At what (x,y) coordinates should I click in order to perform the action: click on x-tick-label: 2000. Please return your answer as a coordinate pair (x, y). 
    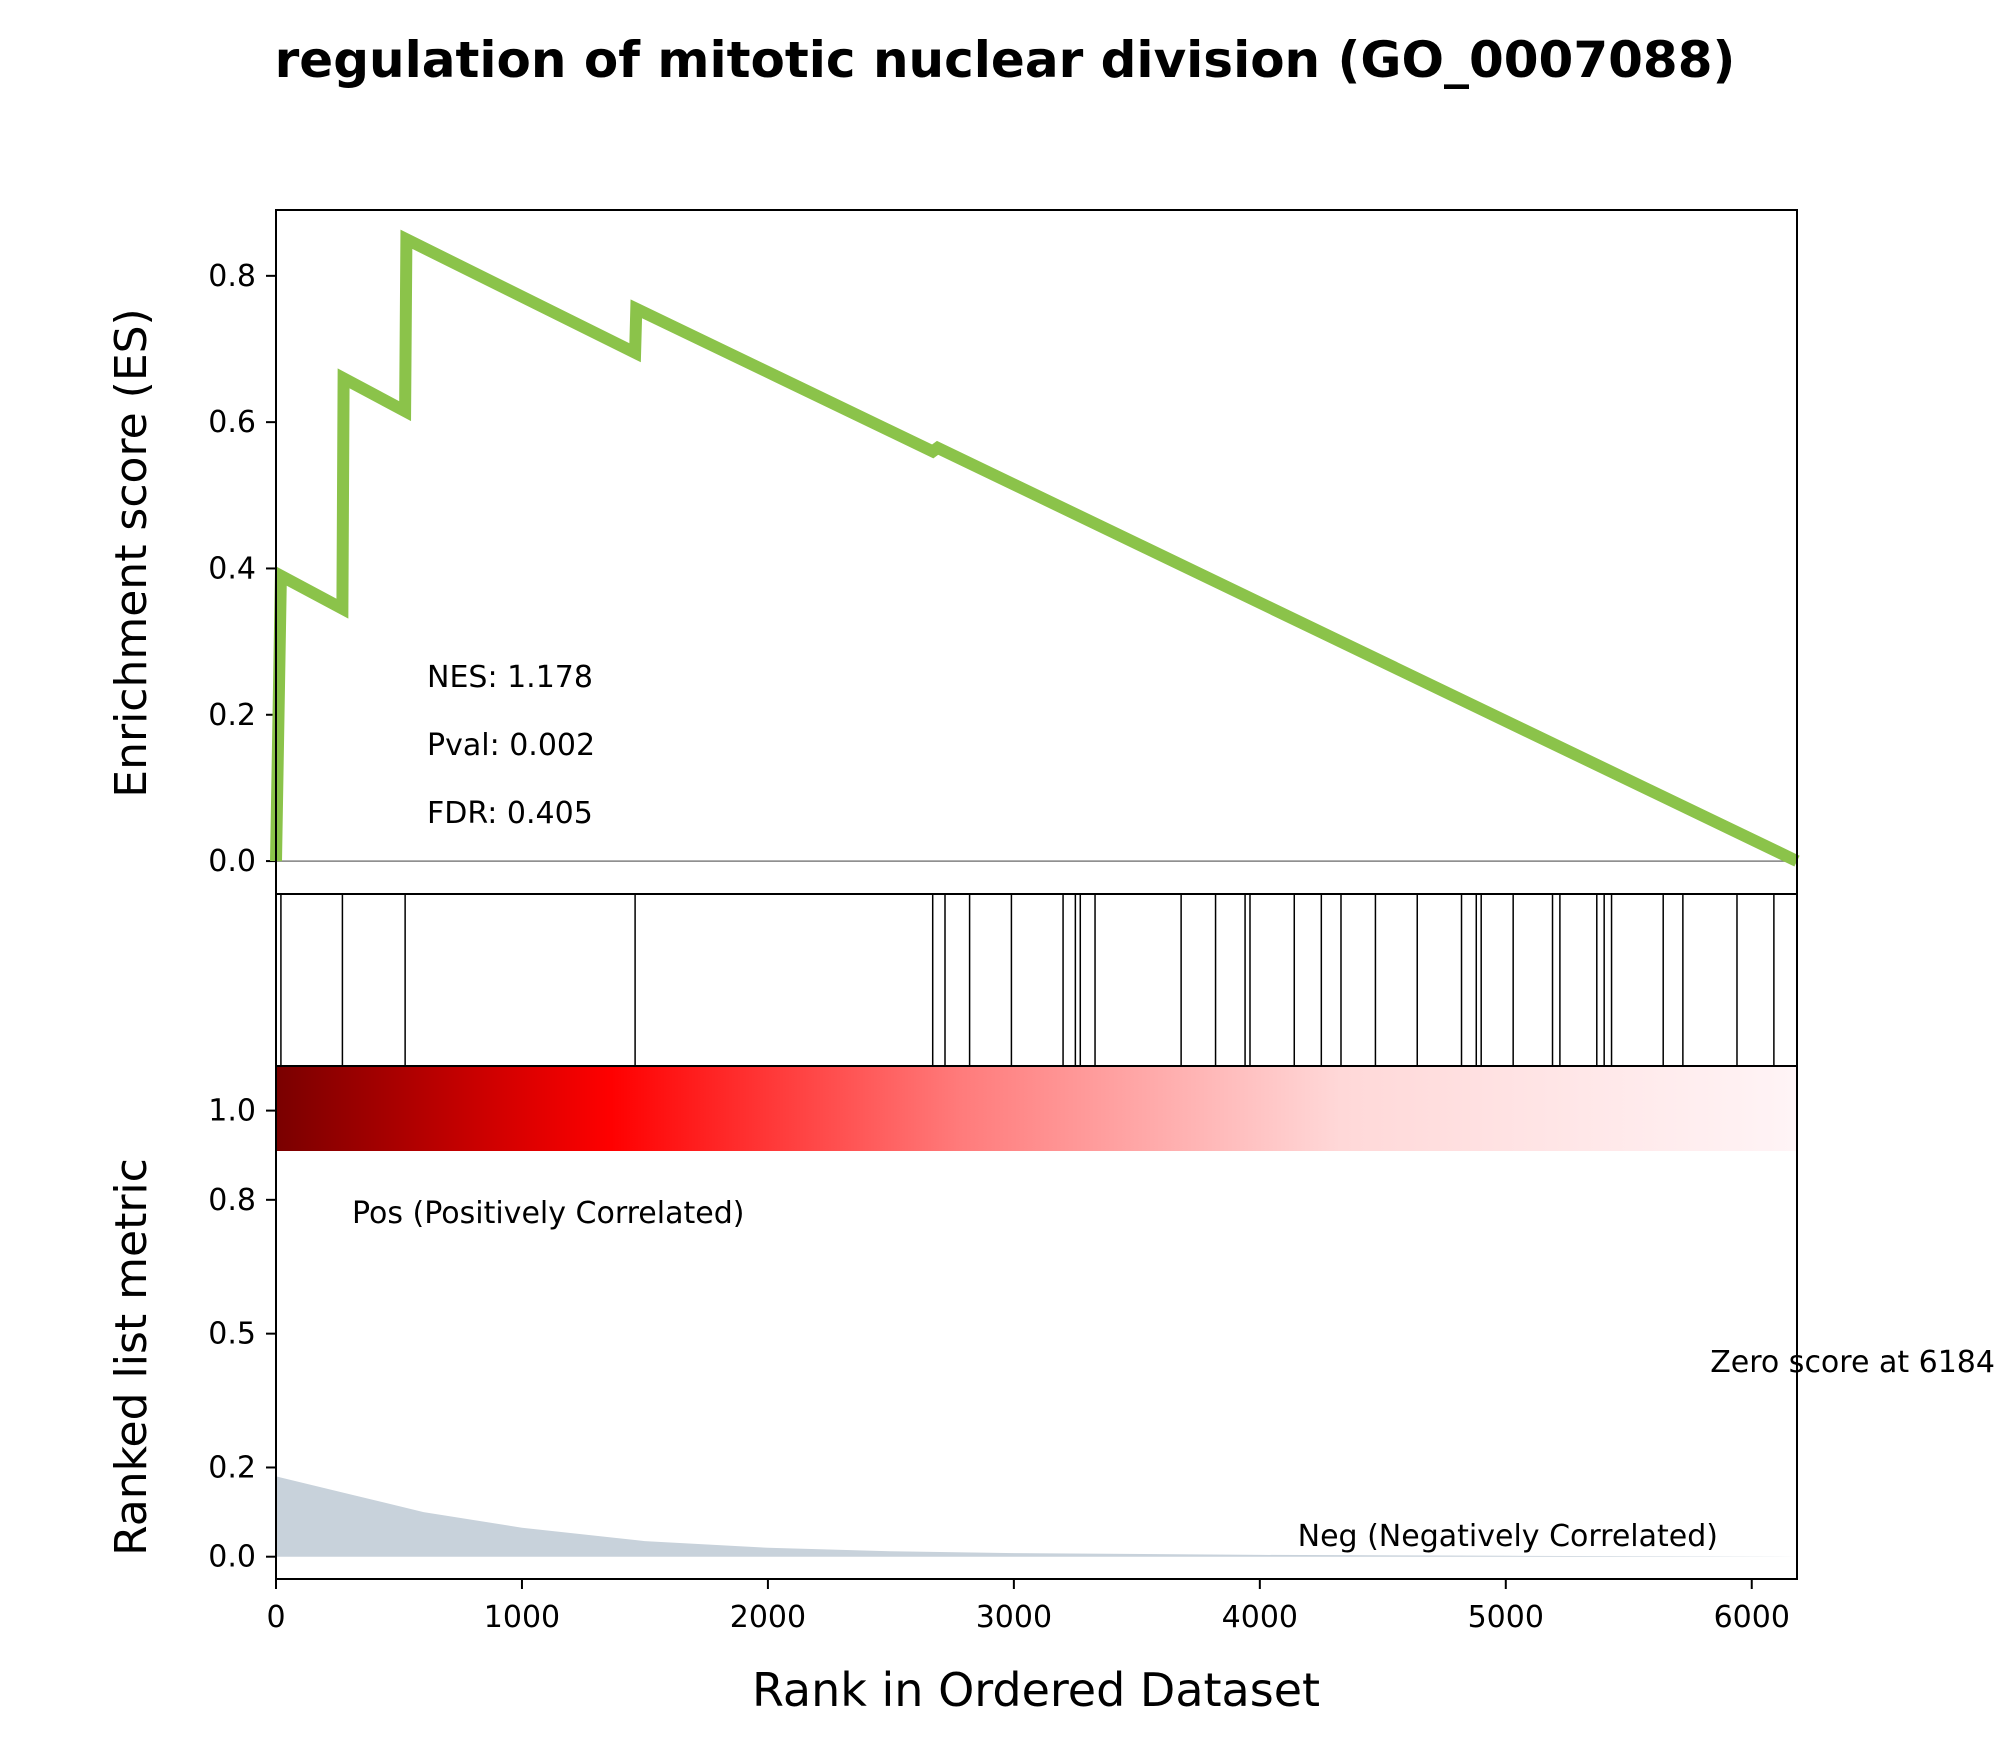
    Looking at the image, I should click on (768, 1617).